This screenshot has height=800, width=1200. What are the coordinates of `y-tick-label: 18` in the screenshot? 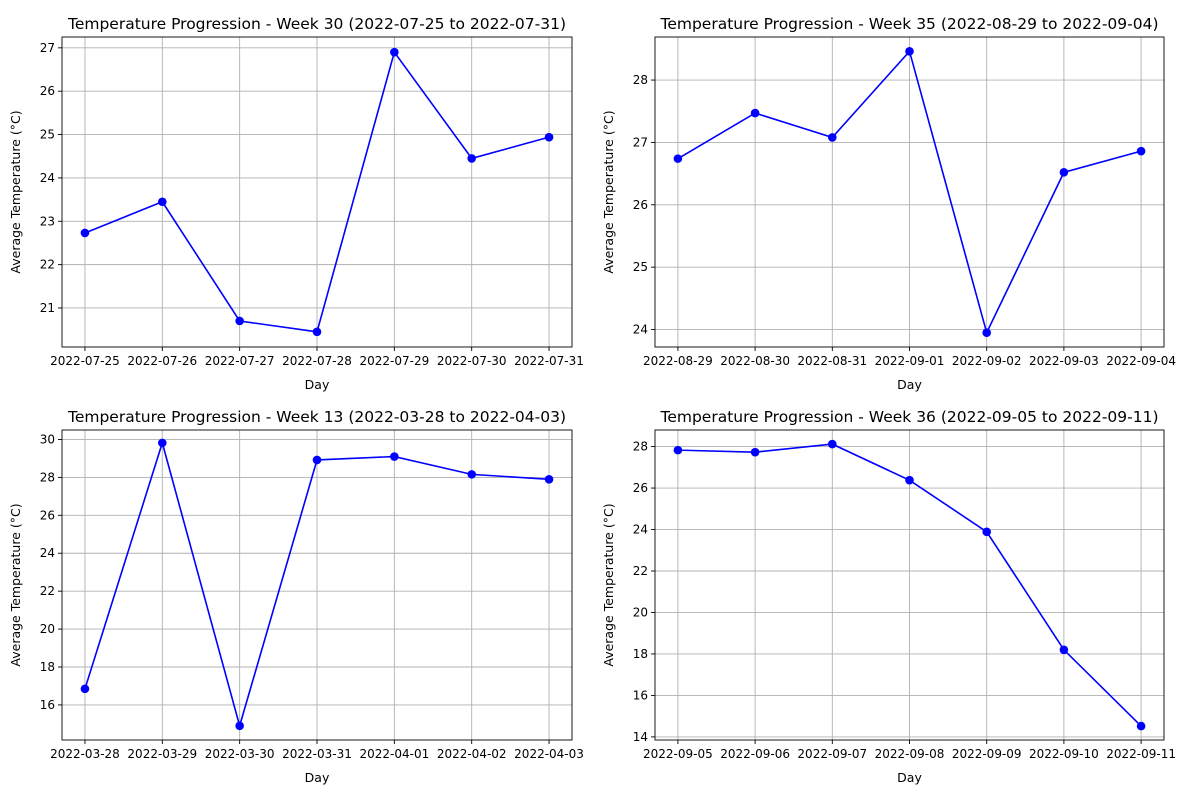 It's located at (47, 667).